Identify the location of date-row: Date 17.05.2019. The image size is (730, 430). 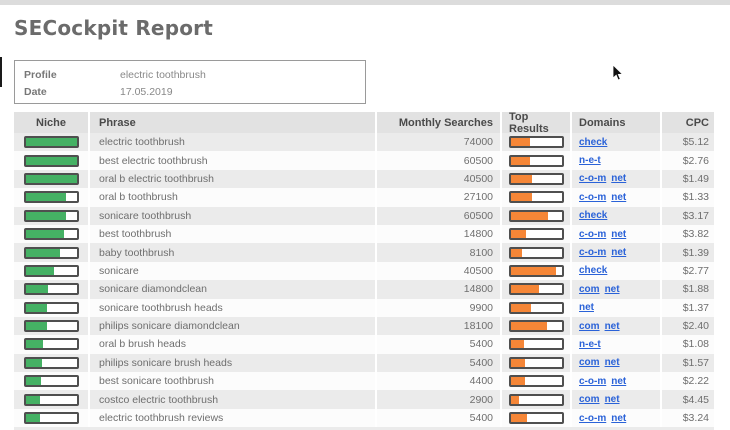
(190, 91).